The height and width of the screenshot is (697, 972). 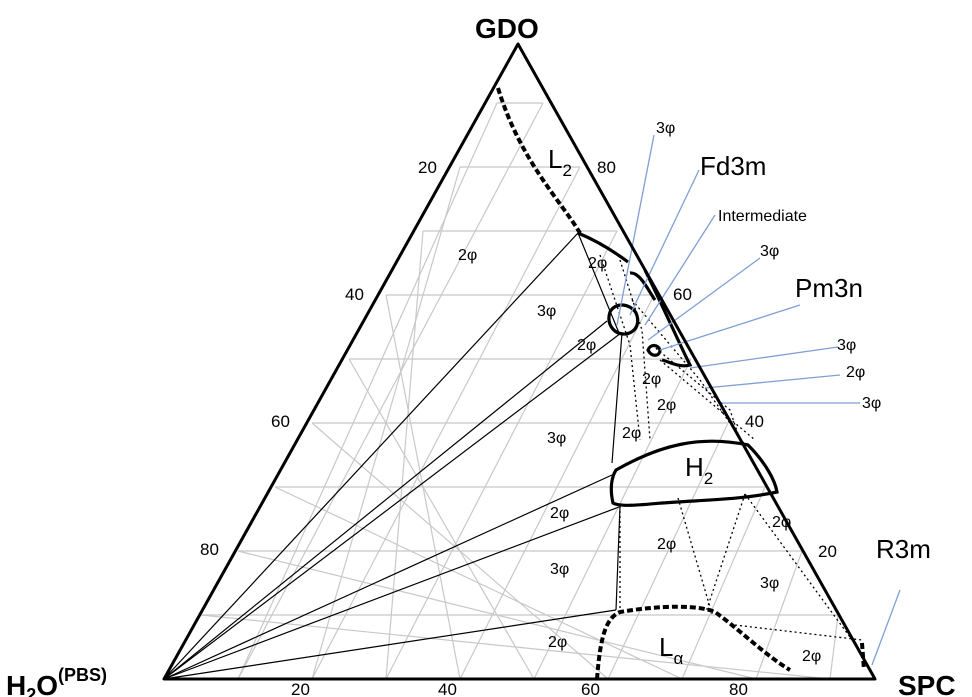 What do you see at coordinates (643, 286) in the screenshot?
I see `fd3m-band` at bounding box center [643, 286].